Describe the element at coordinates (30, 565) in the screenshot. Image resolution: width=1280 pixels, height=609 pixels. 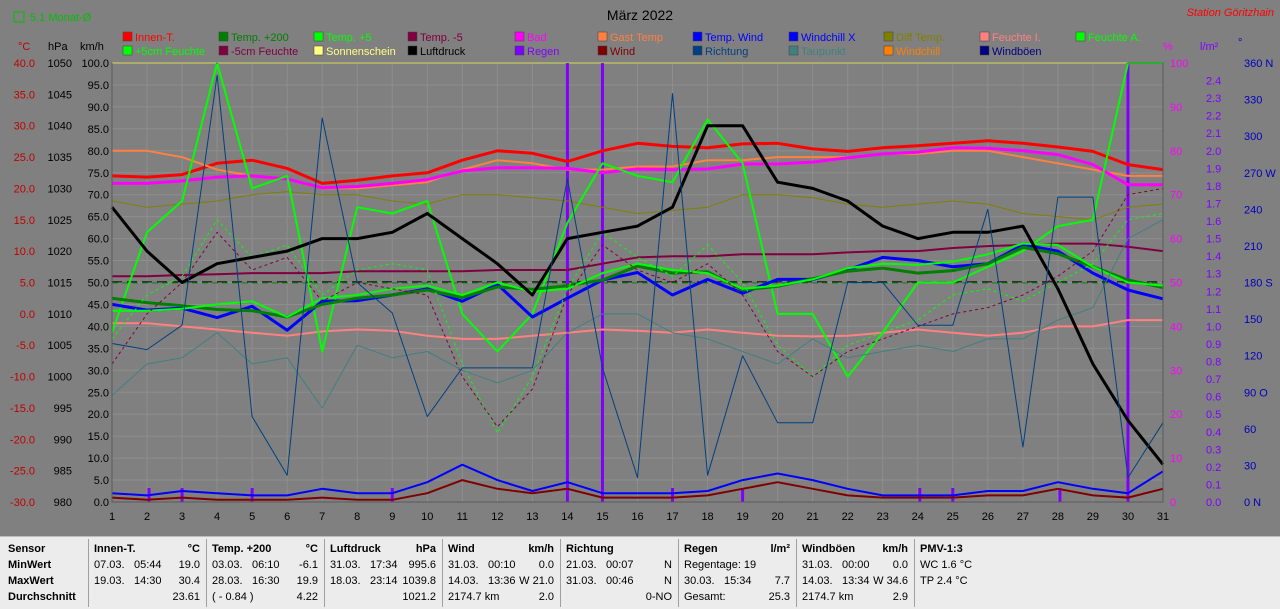
I see `row-label-min: MinWert` at that location.